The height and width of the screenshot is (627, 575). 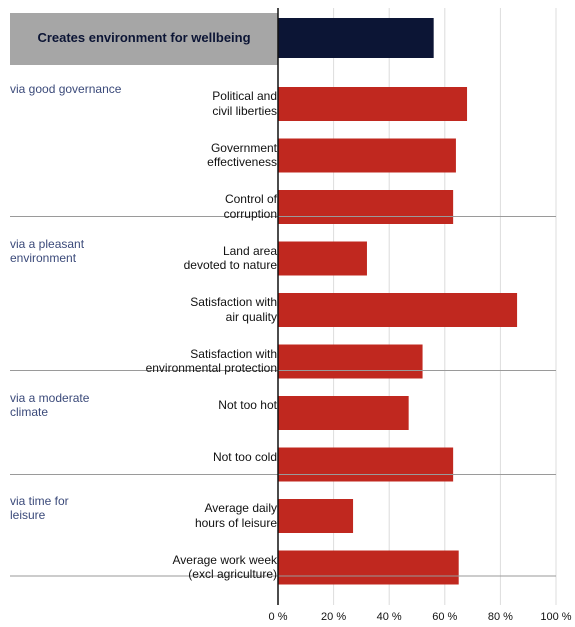 I want to click on row-label: Average work week (excl agriculture), so click(x=225, y=567).